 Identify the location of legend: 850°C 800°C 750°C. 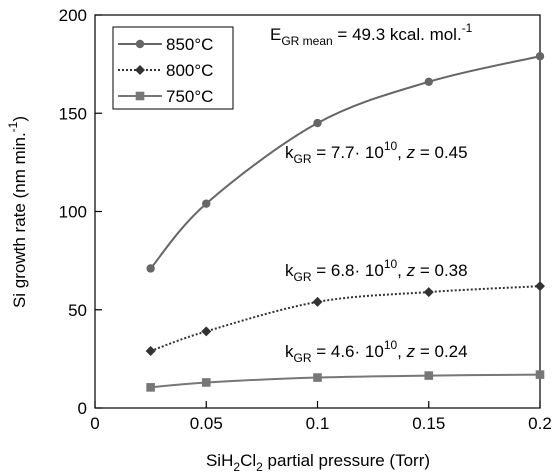
(173, 68).